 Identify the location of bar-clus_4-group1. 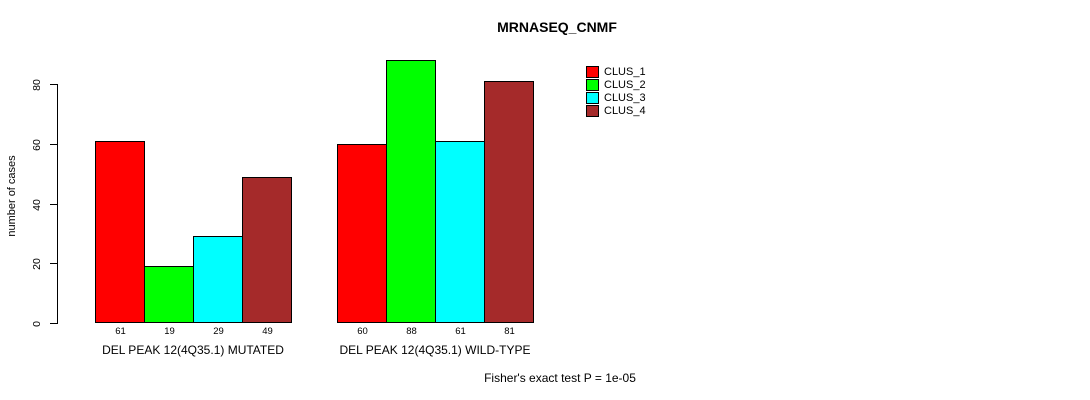
(267, 250).